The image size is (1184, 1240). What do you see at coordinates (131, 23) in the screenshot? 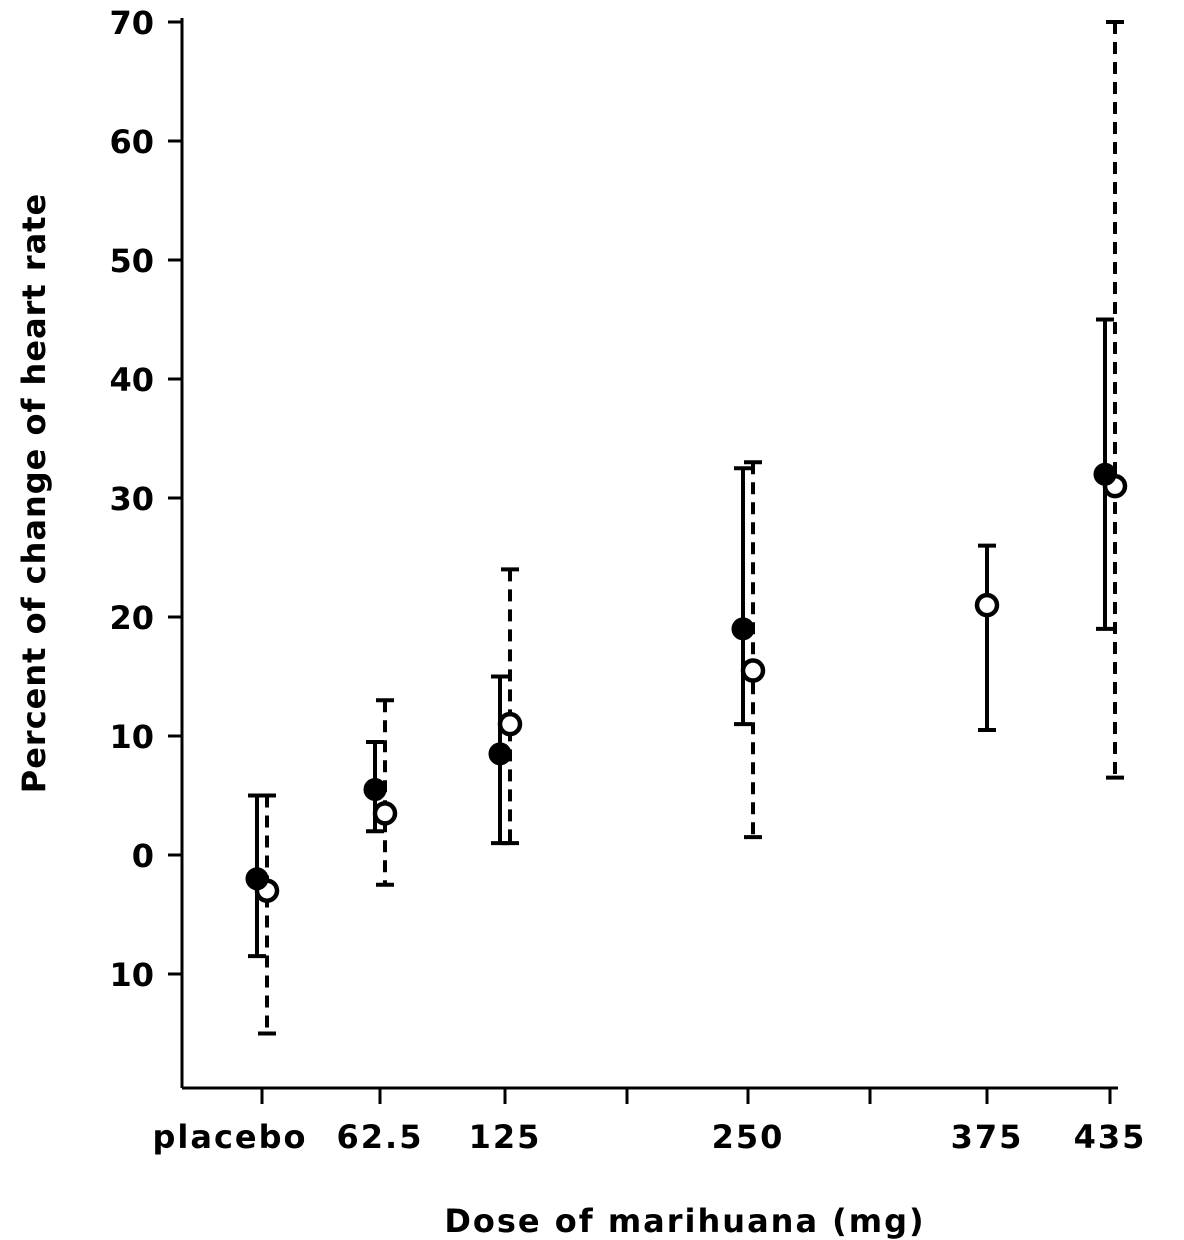
I see `y-tick-label: 70` at bounding box center [131, 23].